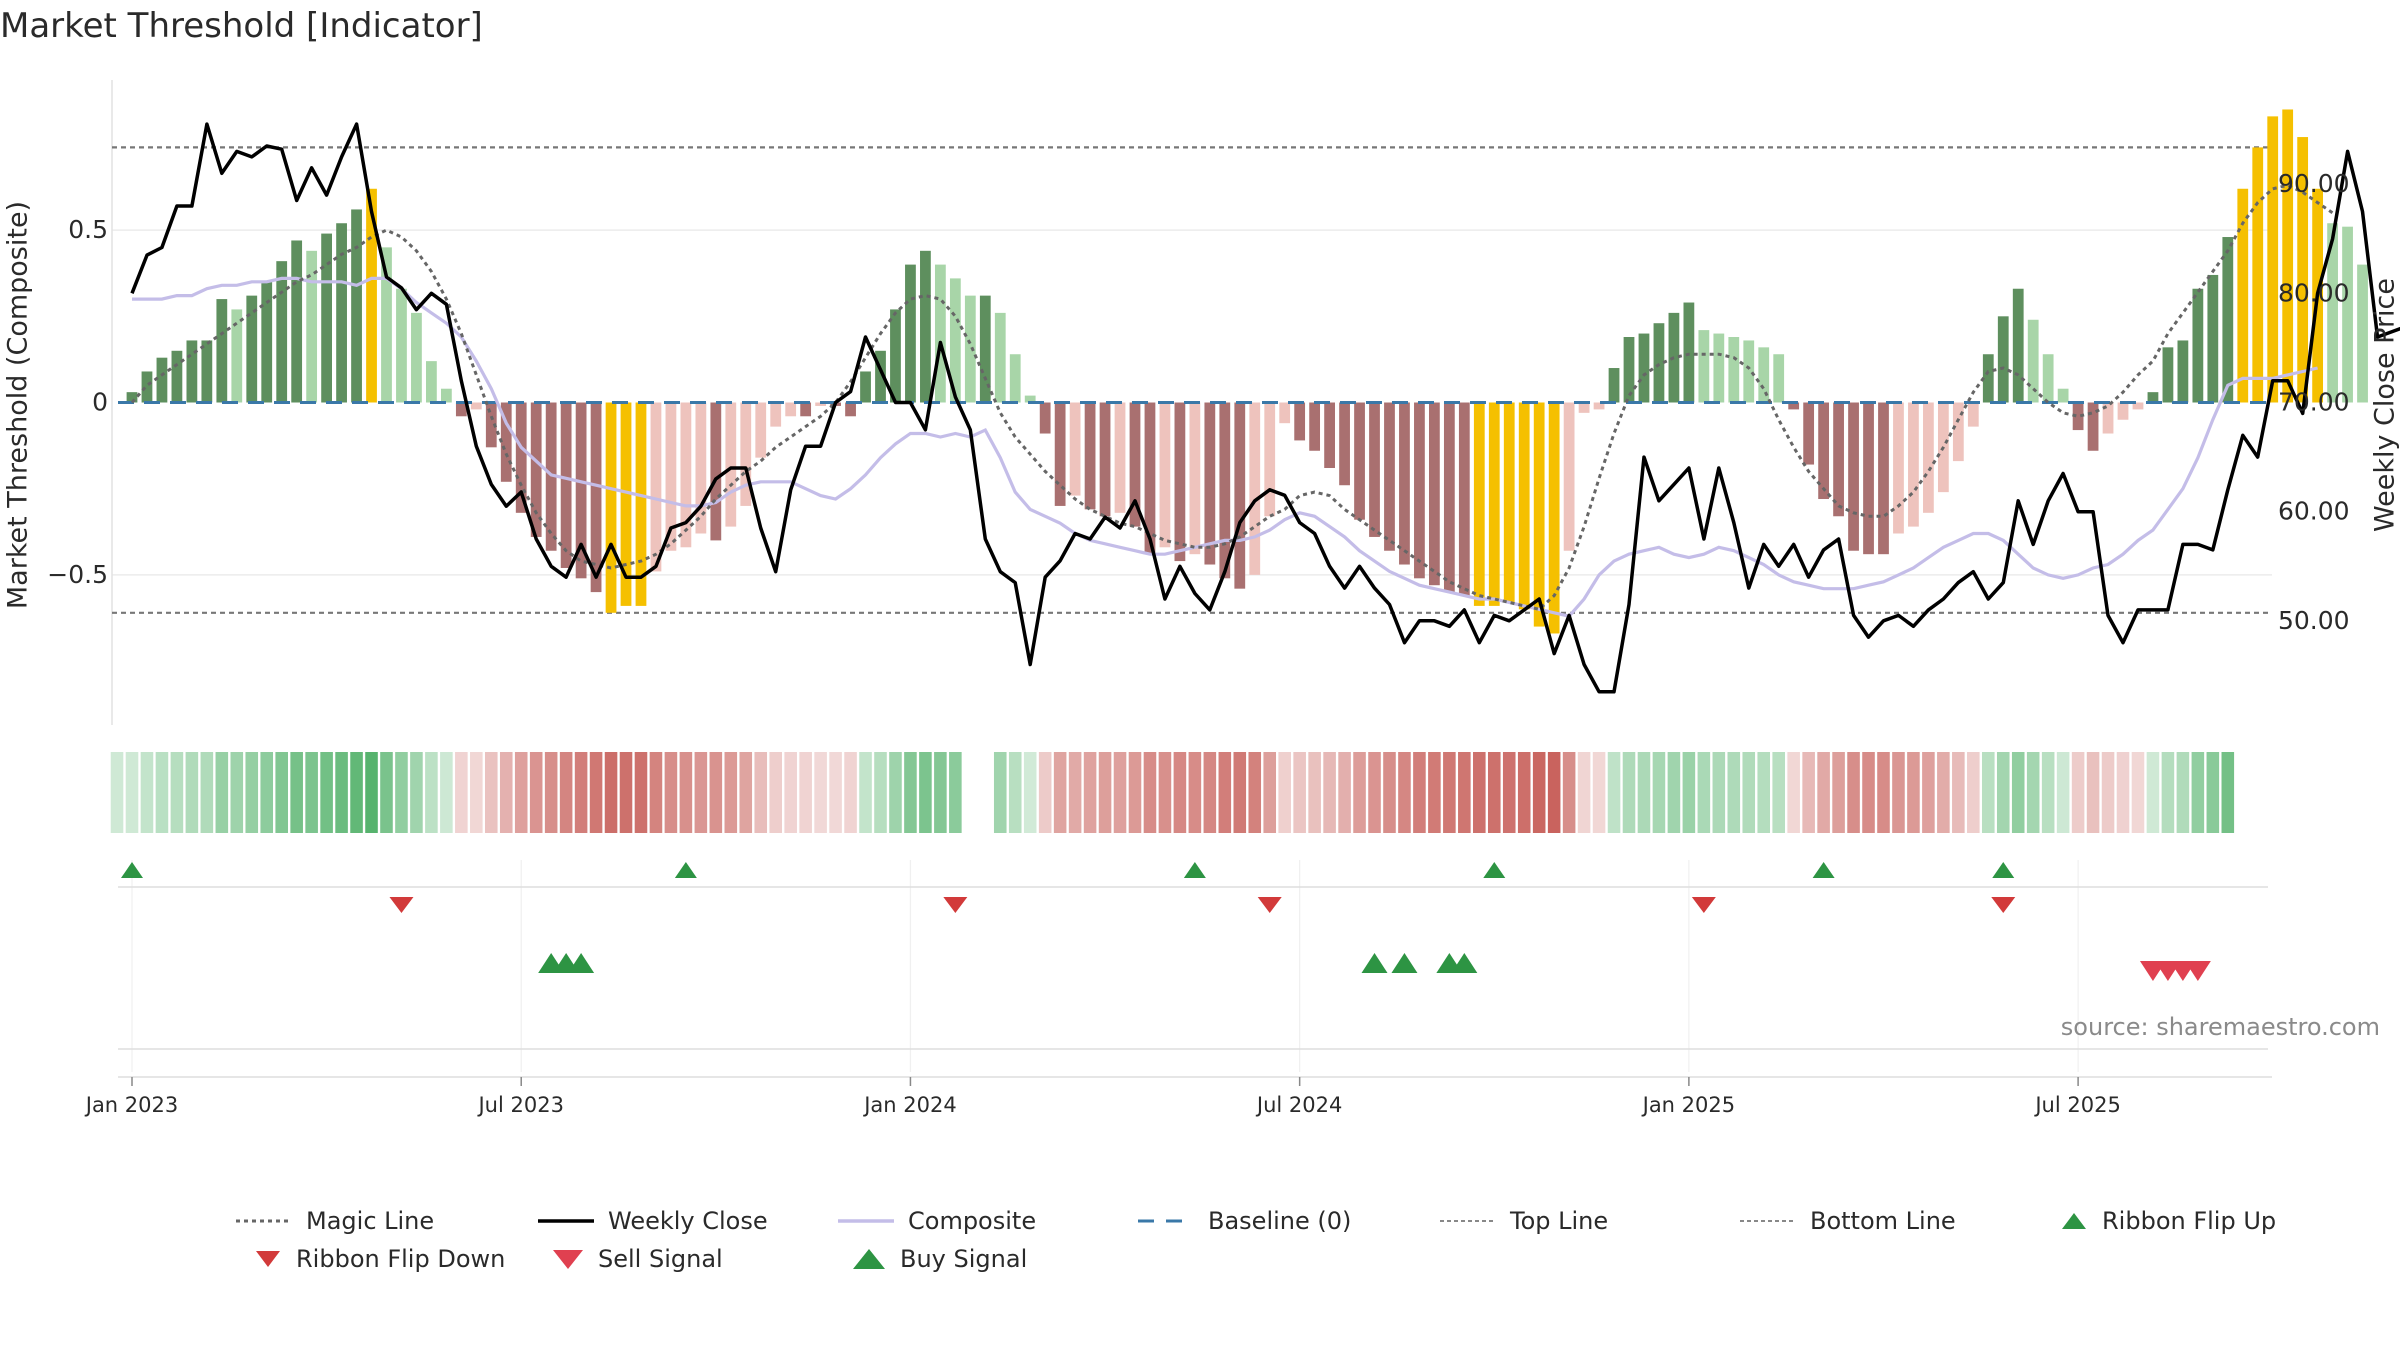  I want to click on y-tick-label: 0, so click(100, 402).